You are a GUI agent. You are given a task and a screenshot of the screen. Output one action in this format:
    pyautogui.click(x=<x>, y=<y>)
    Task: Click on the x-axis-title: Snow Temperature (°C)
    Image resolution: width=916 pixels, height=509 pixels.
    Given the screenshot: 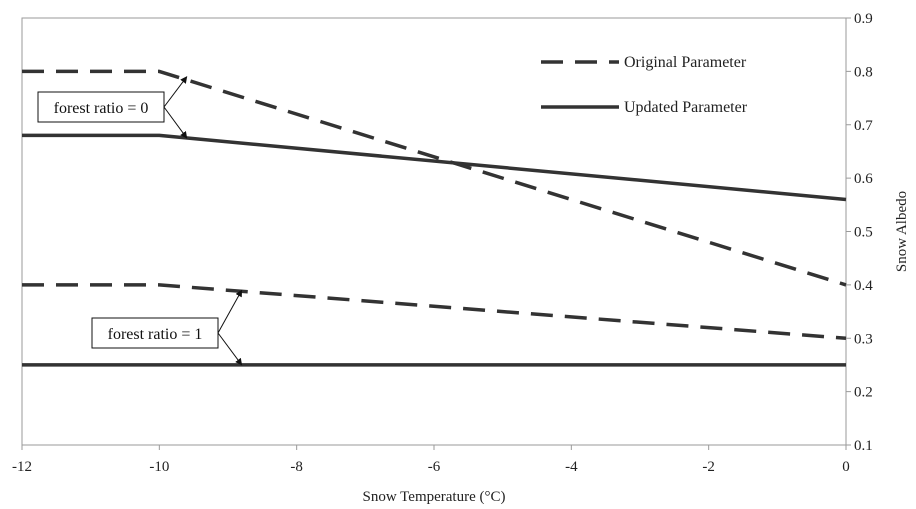 What is the action you would take?
    pyautogui.click(x=434, y=497)
    